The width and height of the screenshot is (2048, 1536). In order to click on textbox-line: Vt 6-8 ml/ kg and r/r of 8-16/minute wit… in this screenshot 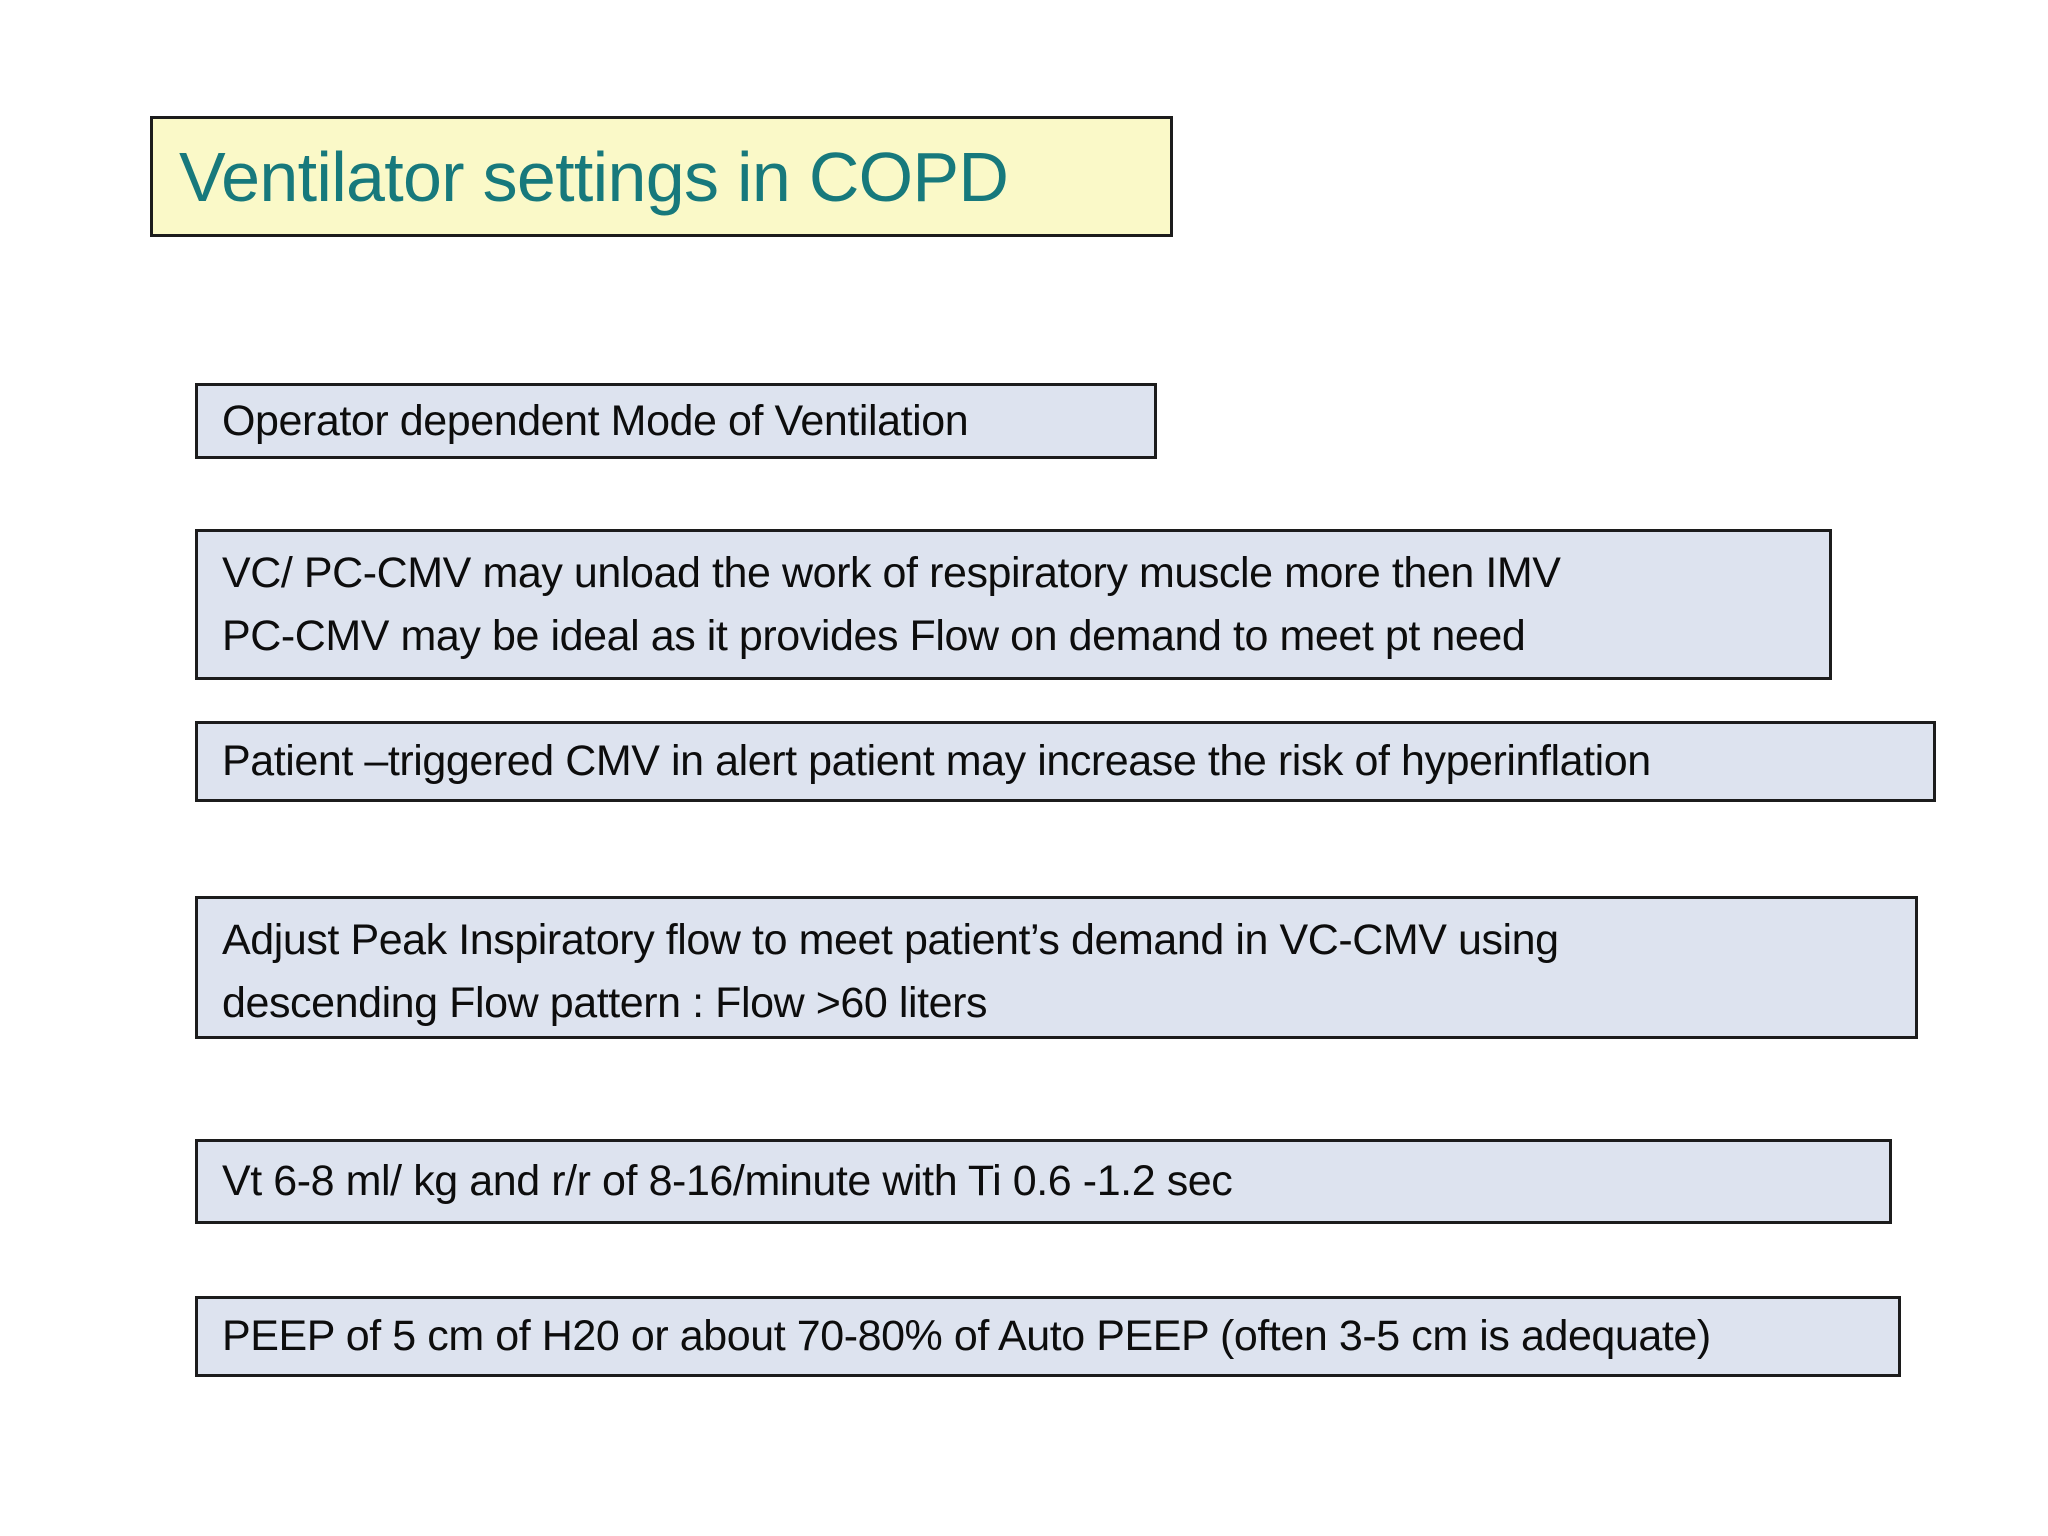, I will do `click(727, 1181)`.